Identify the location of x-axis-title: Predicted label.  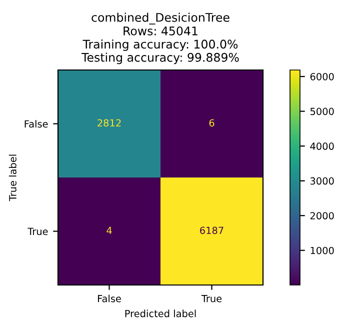
(160, 314).